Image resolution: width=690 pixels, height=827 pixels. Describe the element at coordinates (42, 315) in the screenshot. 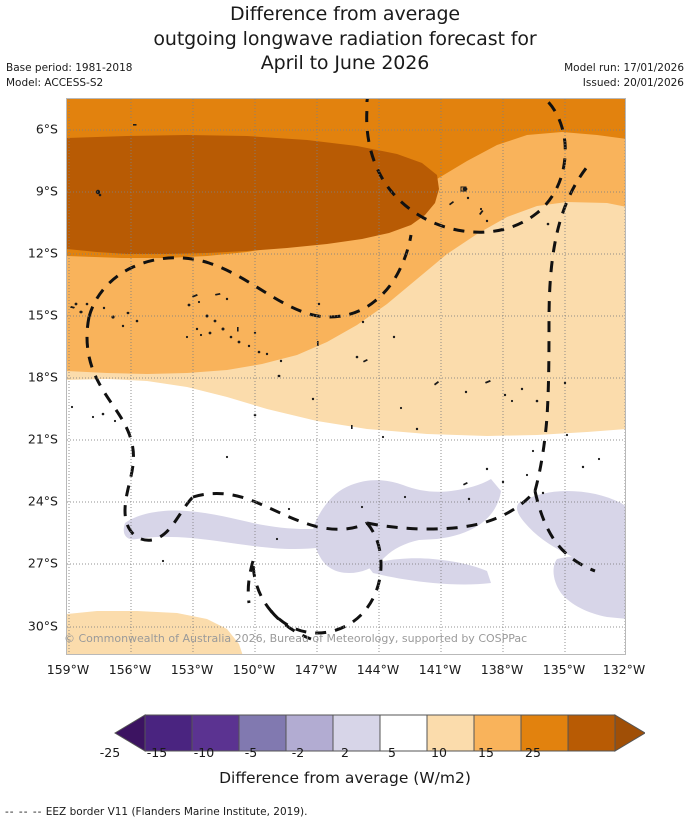

I see `ytick-label-3: 15°S` at that location.